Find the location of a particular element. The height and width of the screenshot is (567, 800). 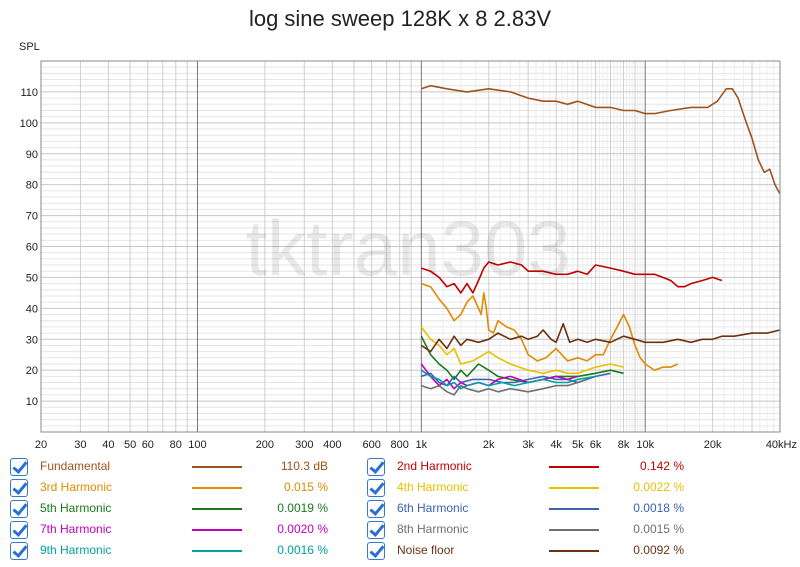

legend-entry: 6th Harmonic 0.0018 % is located at coordinates (400, 509).